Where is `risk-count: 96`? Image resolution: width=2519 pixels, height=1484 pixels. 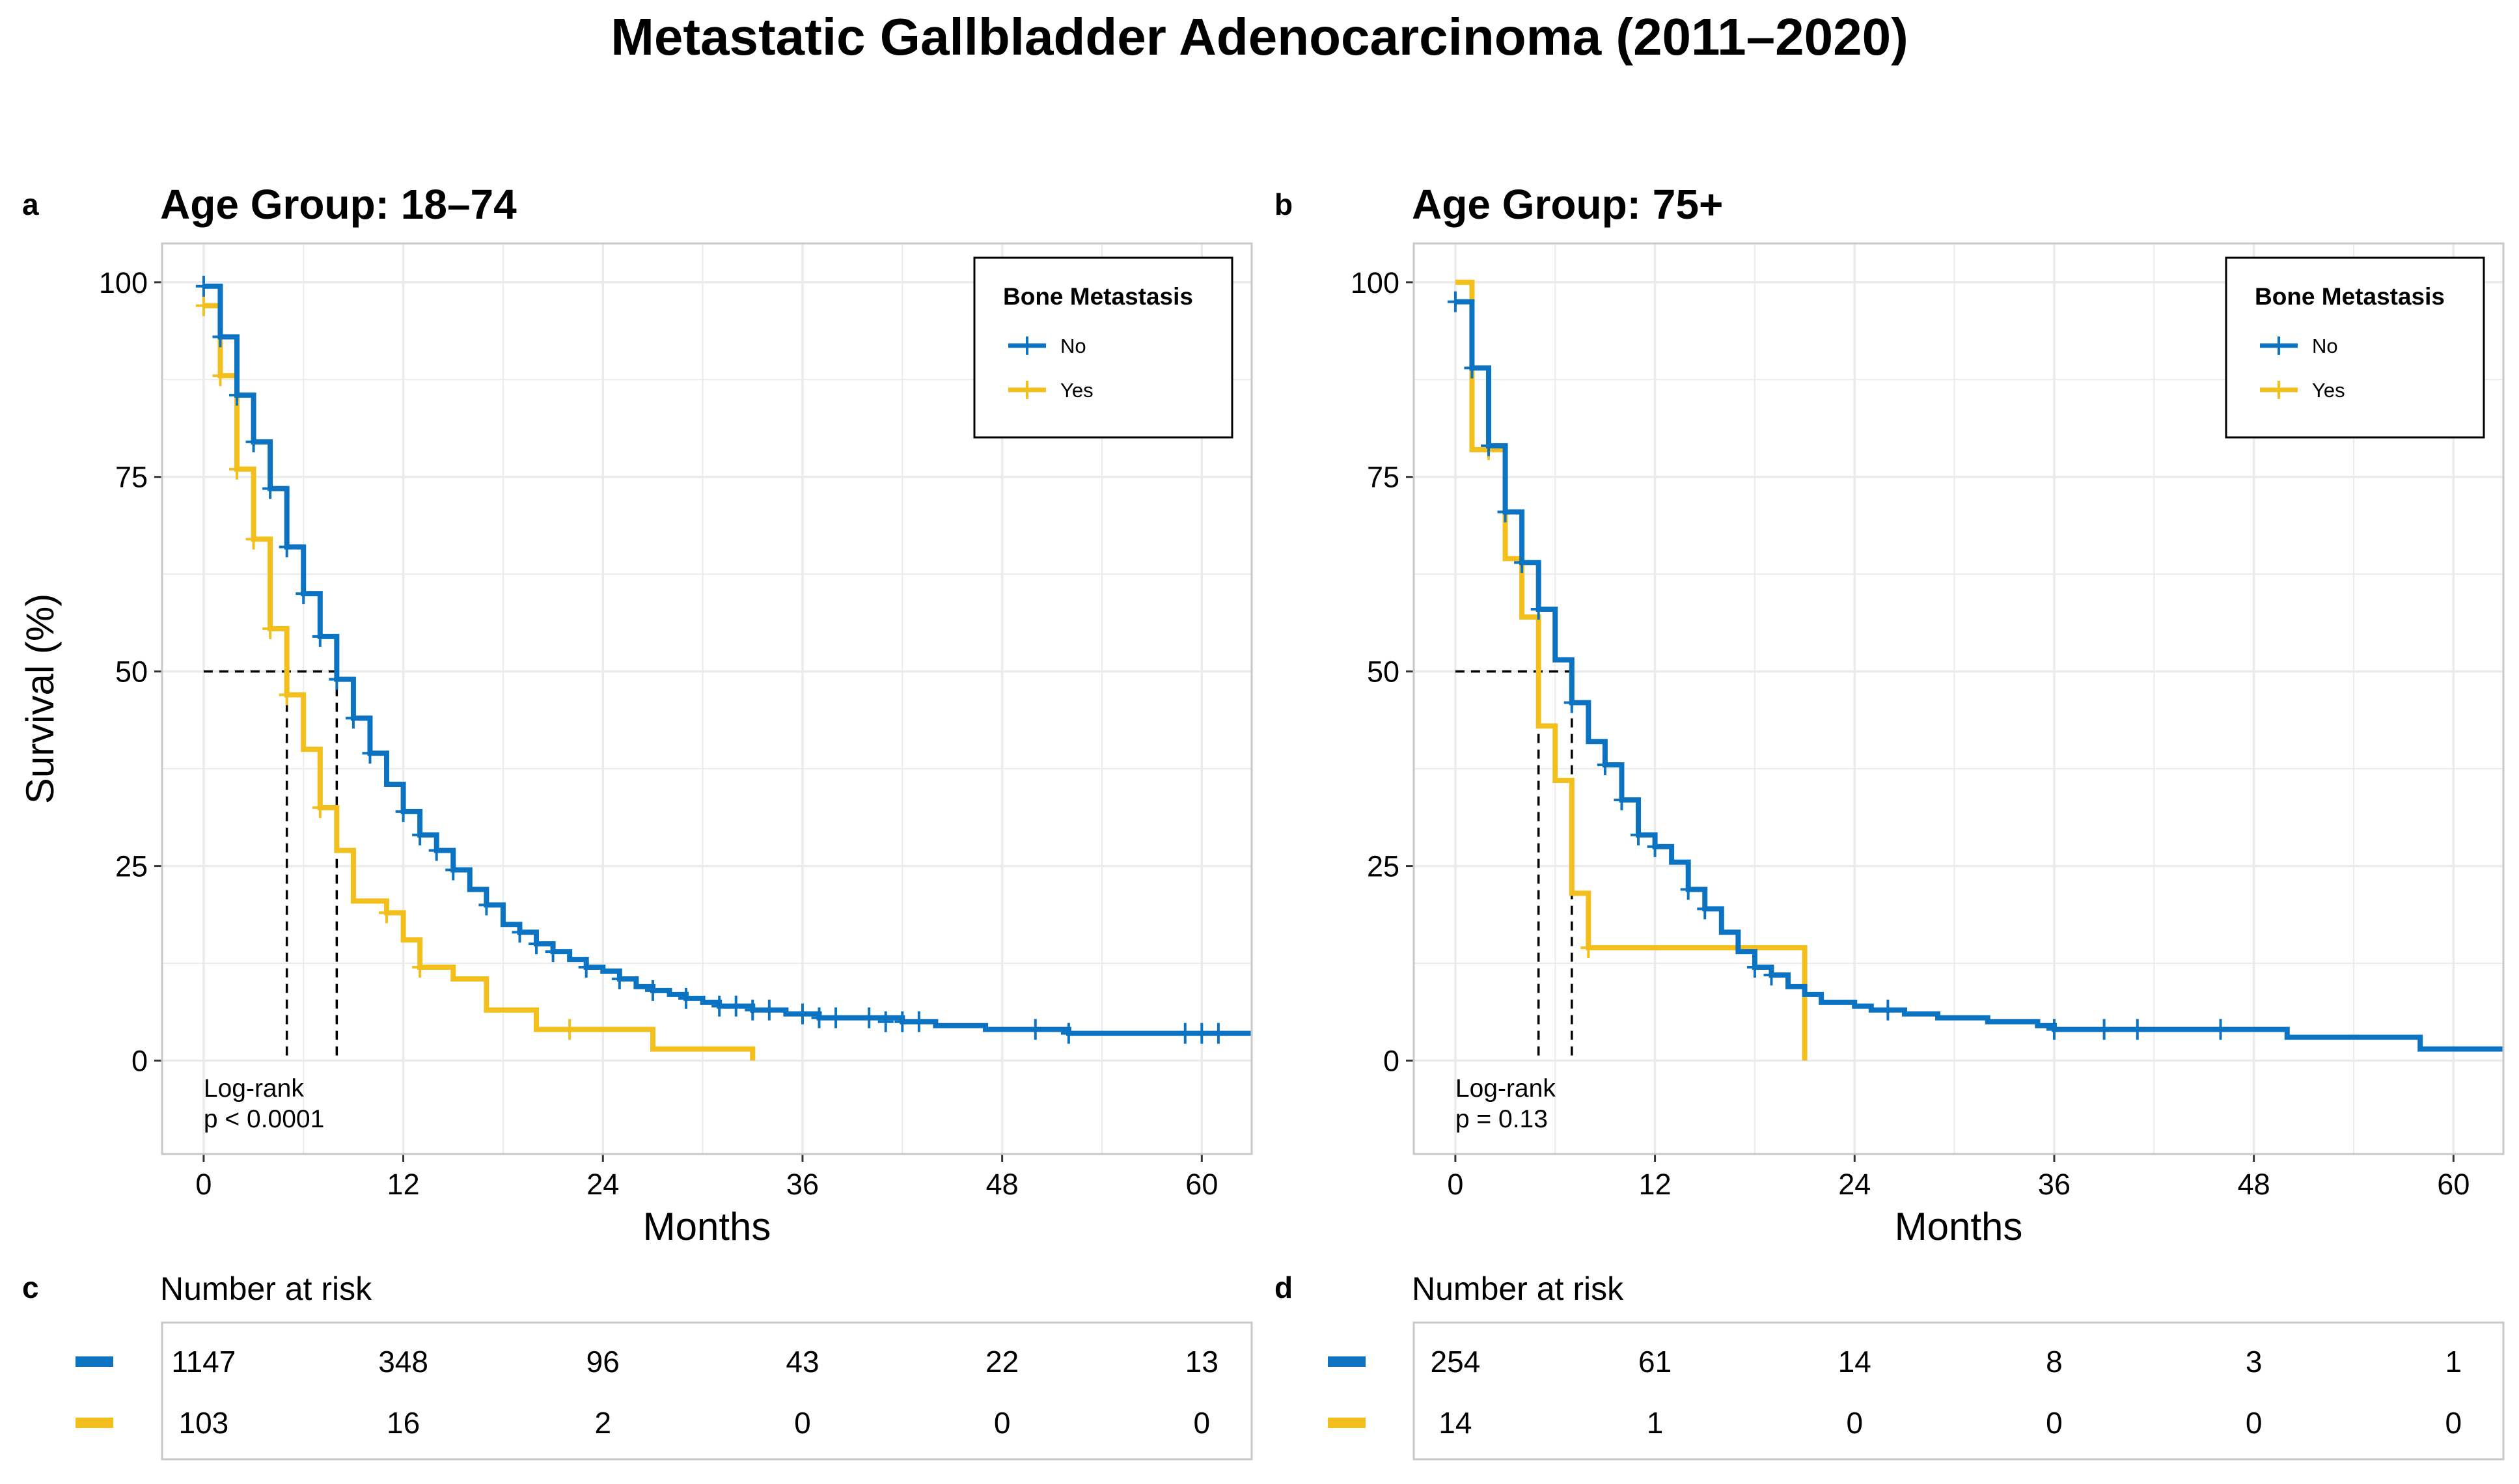
risk-count: 96 is located at coordinates (603, 1362).